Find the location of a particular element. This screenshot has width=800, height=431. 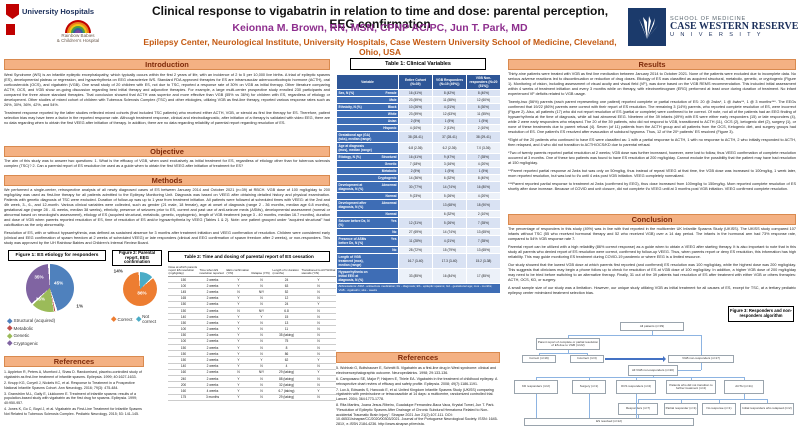

table2-cell: N/Y is located at coordinates (261, 372).